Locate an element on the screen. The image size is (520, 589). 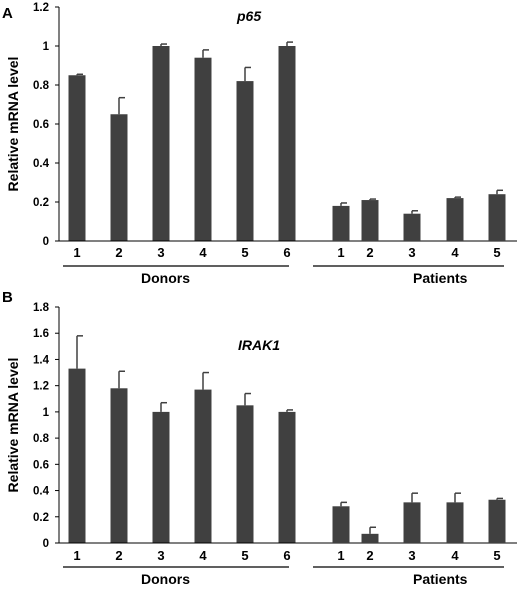
panel-letter: B is located at coordinates (7, 297).